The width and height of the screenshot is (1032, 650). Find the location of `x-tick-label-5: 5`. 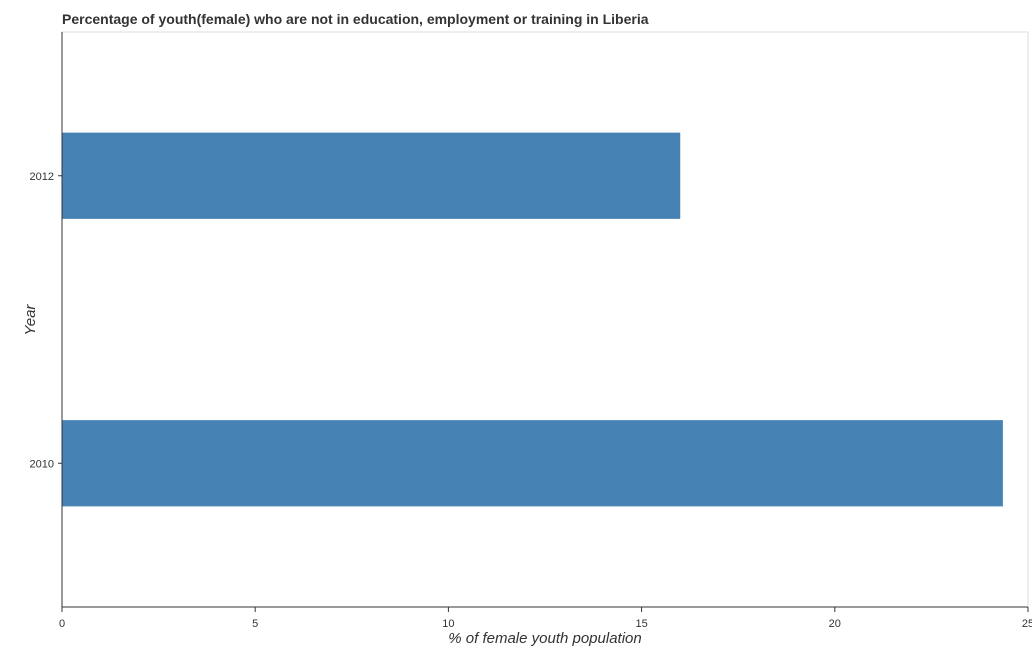

x-tick-label-5: 5 is located at coordinates (255, 624).